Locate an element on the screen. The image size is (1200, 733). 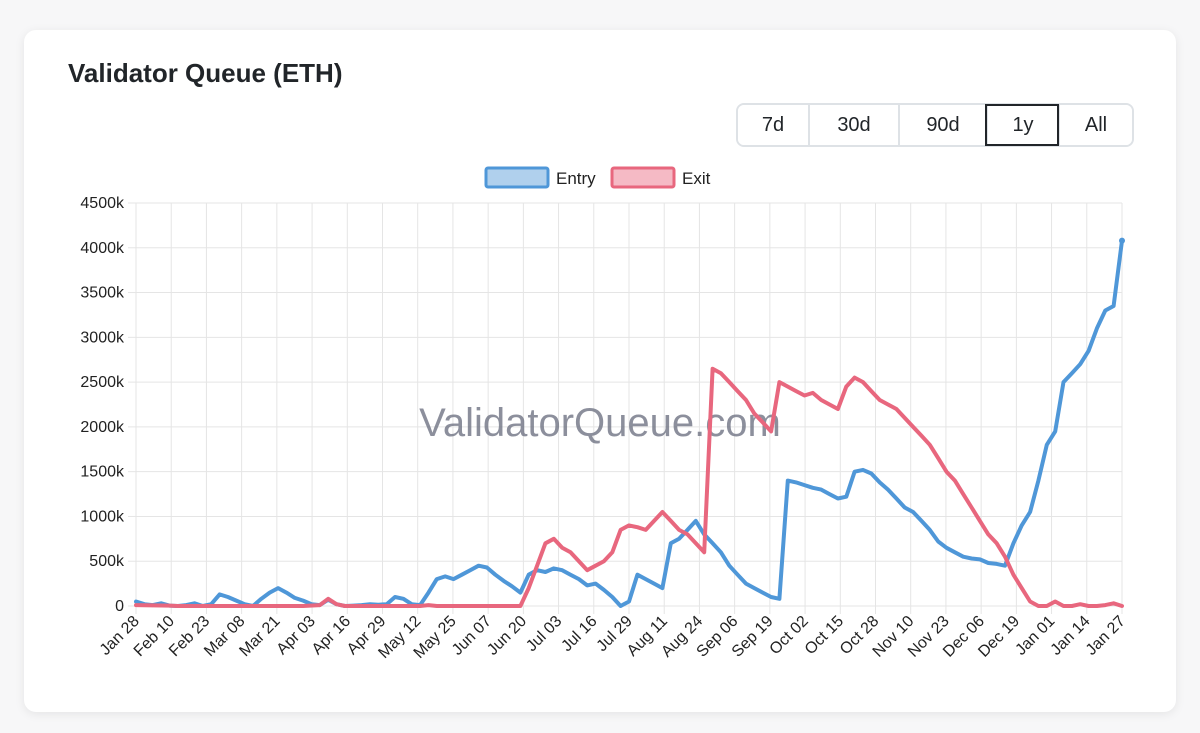
x-tick-label: Apr 03 is located at coordinates (296, 635).